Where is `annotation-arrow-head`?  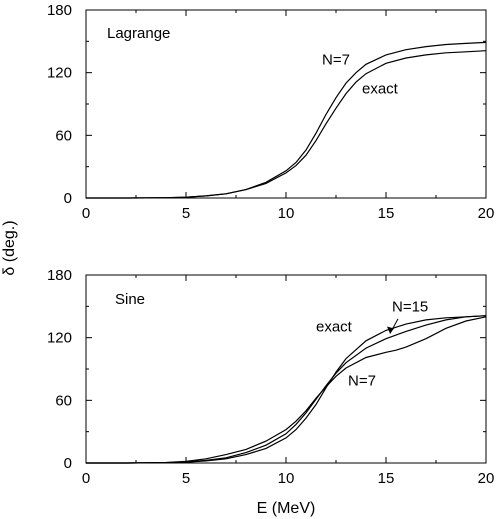 annotation-arrow-head is located at coordinates (390, 330).